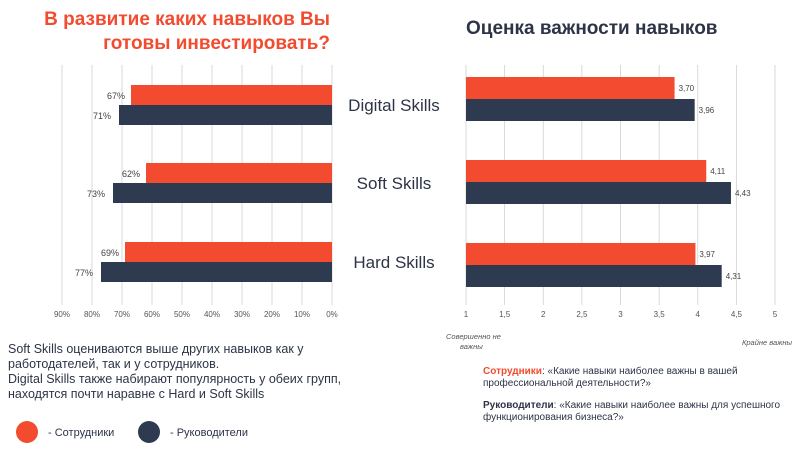 Image resolution: width=800 pixels, height=451 pixels. Describe the element at coordinates (505, 314) in the screenshot. I see `right-x-tick-label: 1,5` at that location.